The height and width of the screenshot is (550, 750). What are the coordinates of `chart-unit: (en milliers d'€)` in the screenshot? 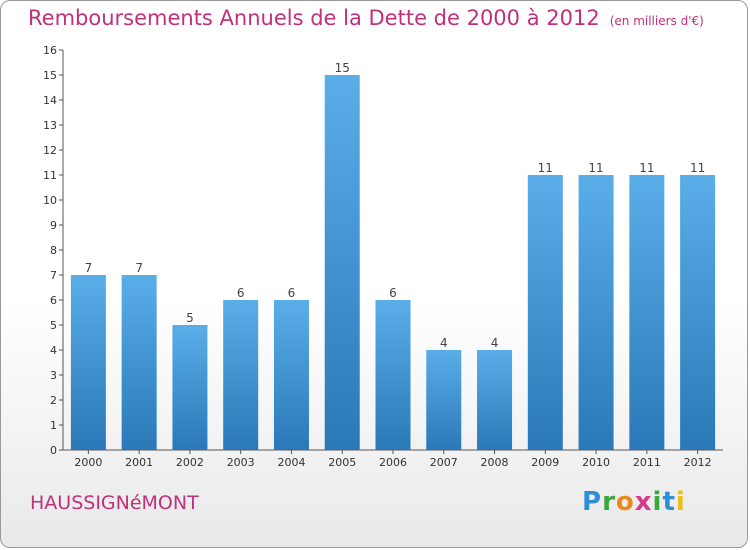 It's located at (656, 21).